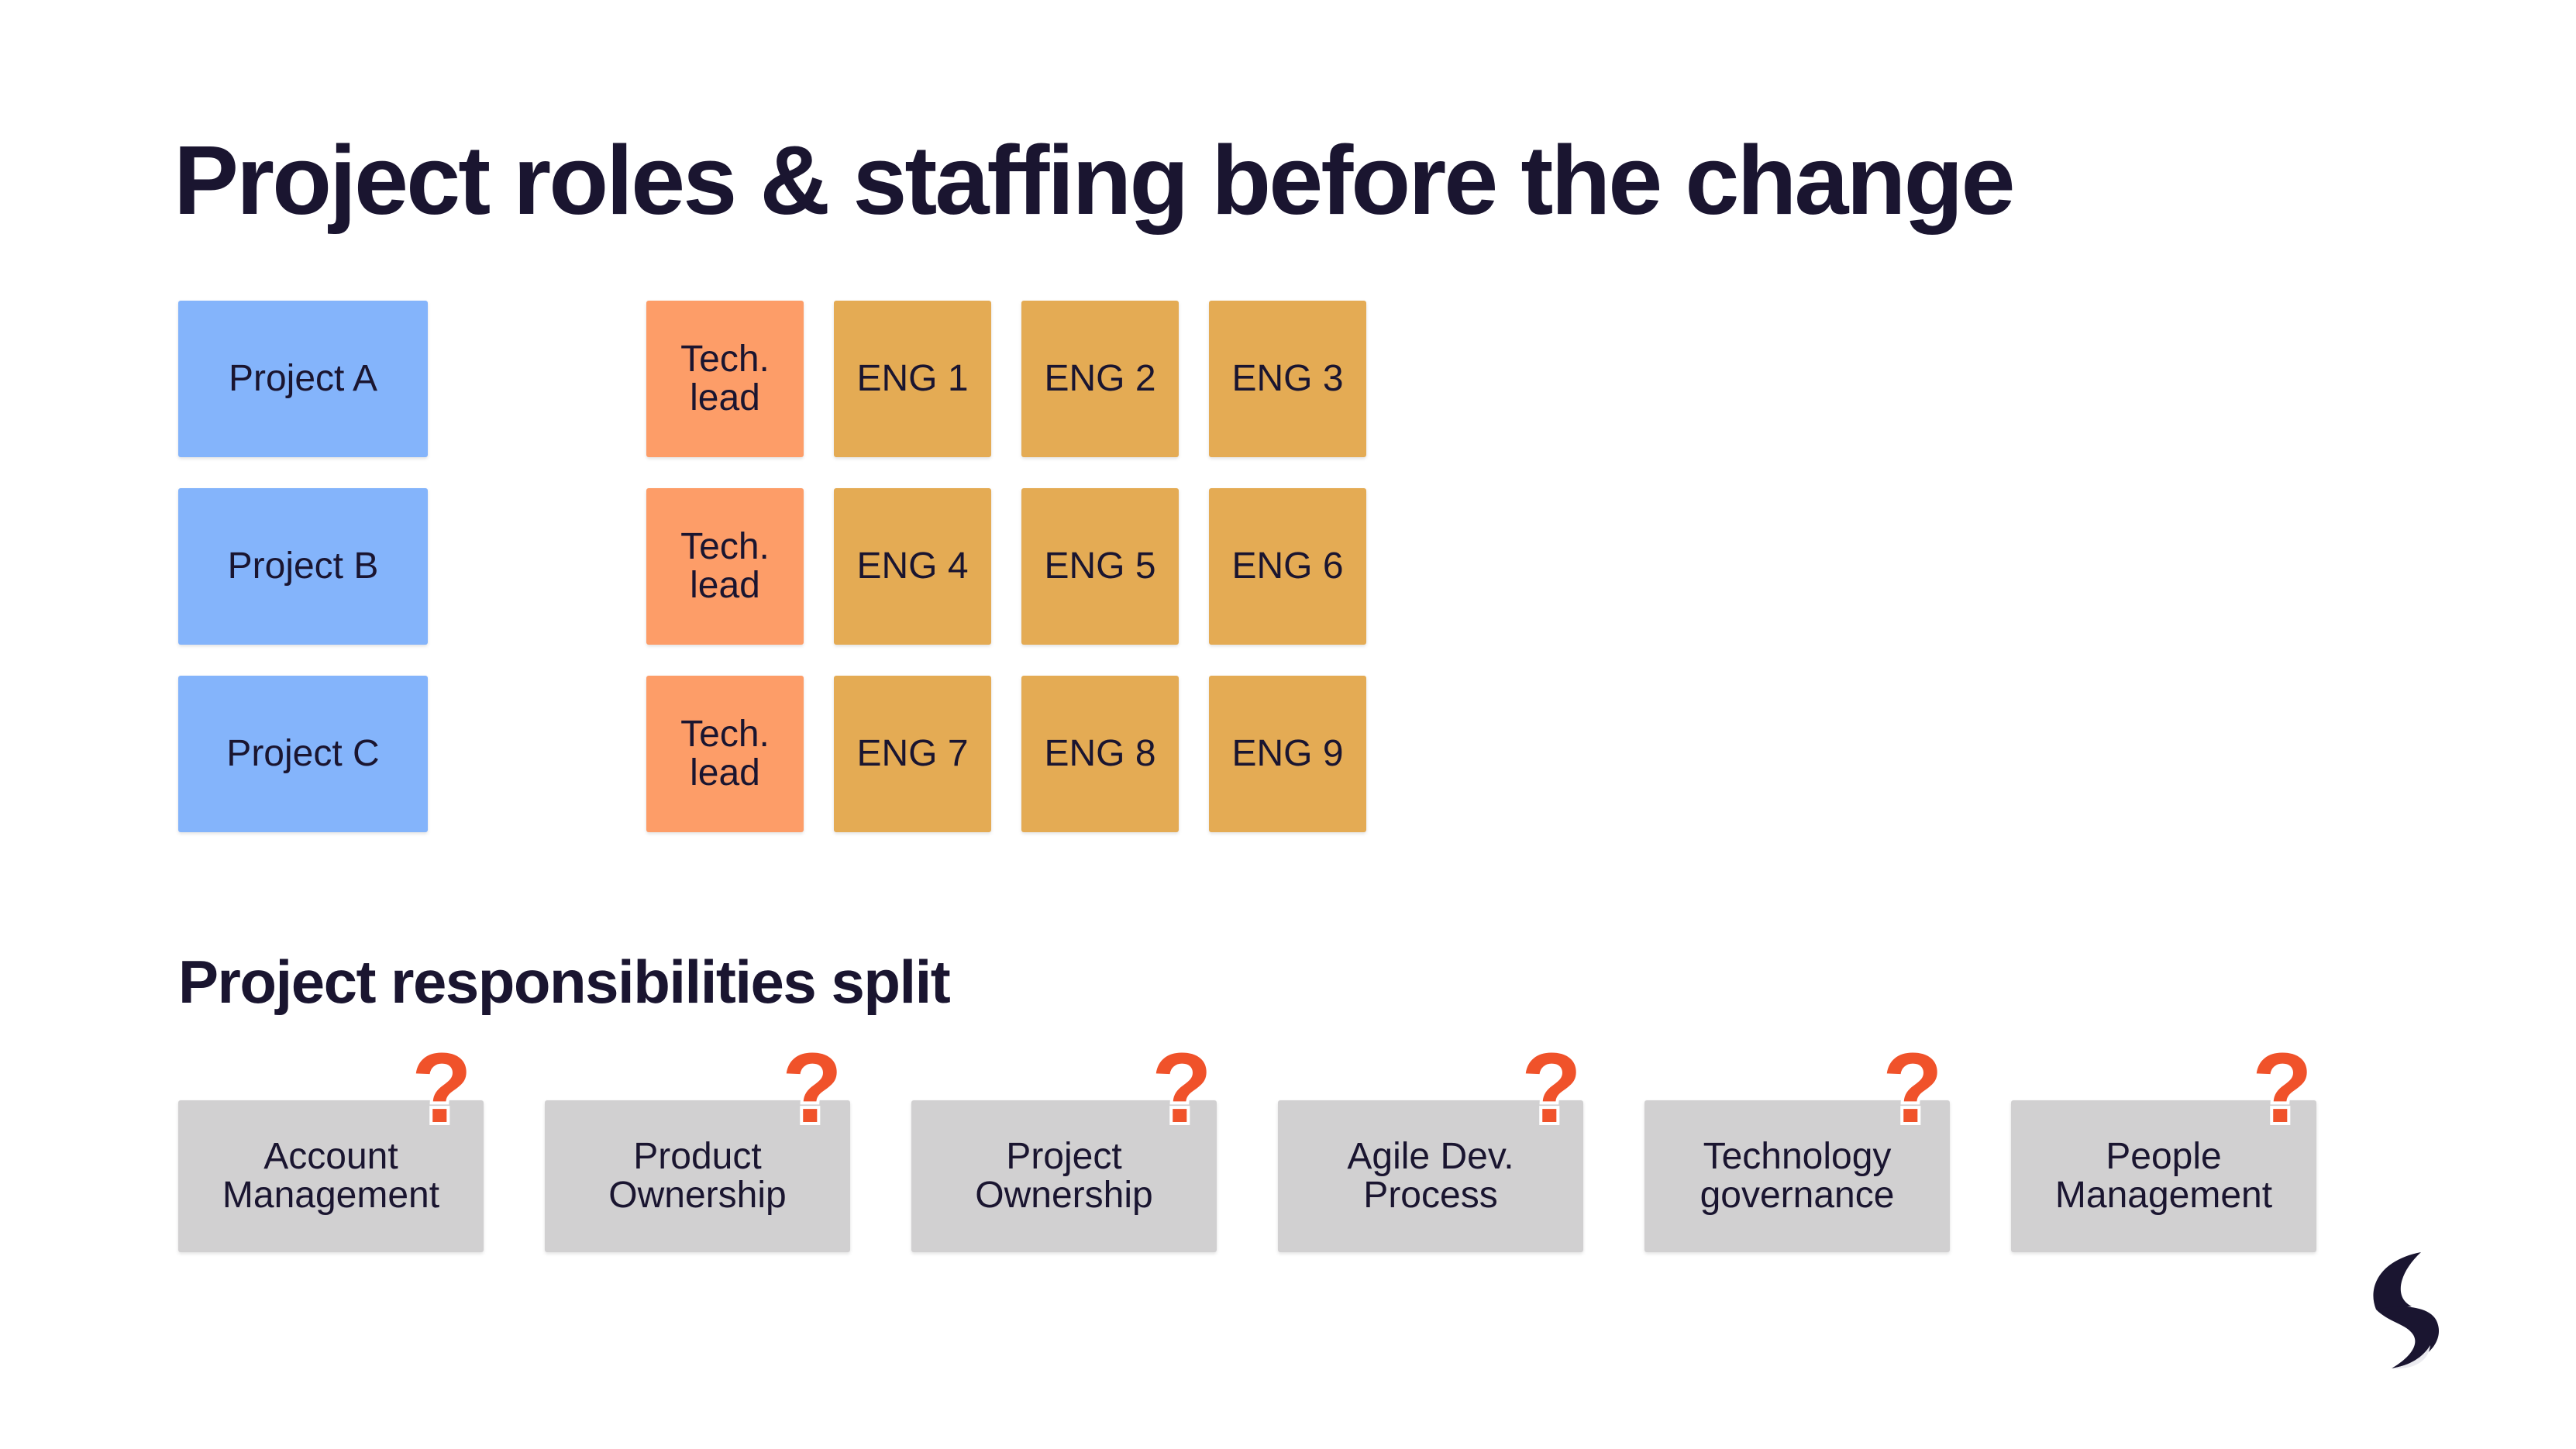  I want to click on engineer-label: ENG 1, so click(912, 378).